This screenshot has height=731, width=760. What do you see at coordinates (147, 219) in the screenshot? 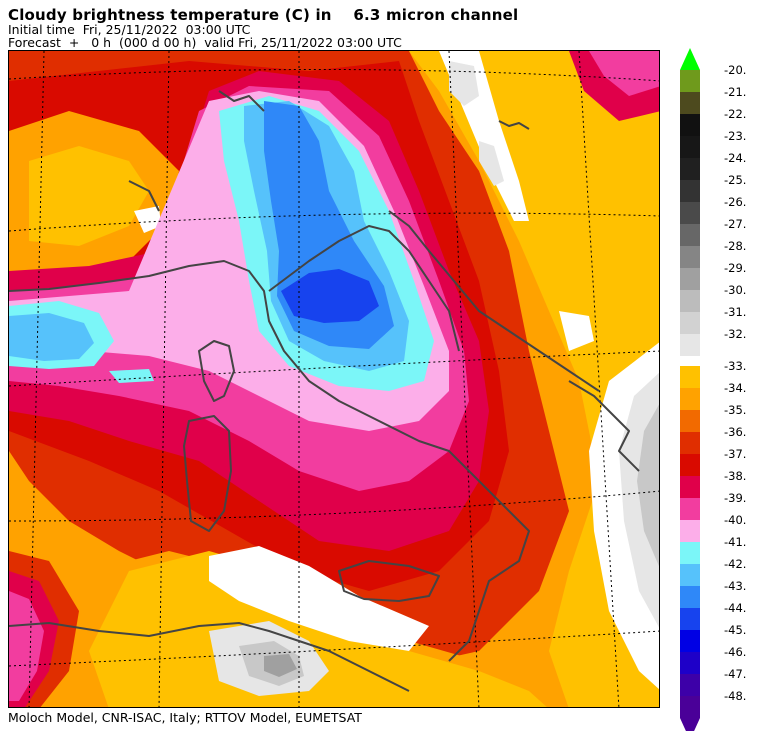
I see `field-band-white-nw` at bounding box center [147, 219].